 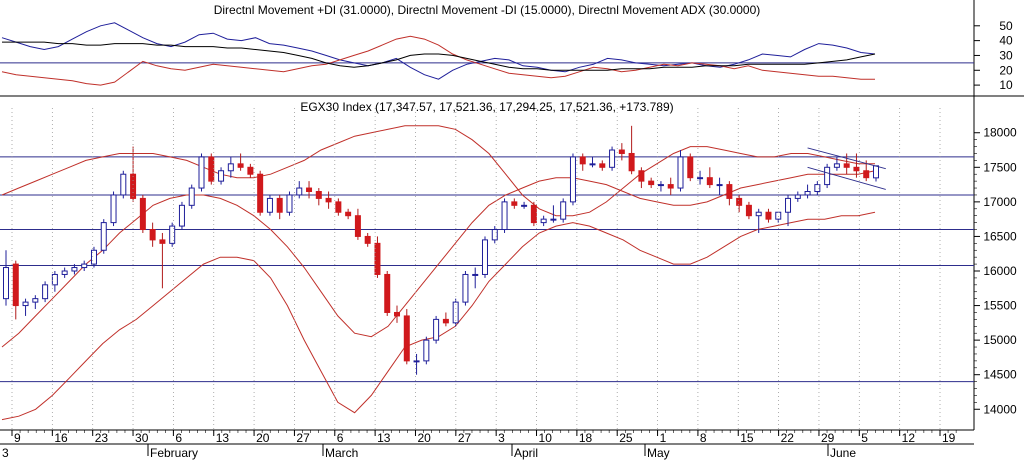 What do you see at coordinates (586, 438) in the screenshot?
I see `x-tick-label: 18` at bounding box center [586, 438].